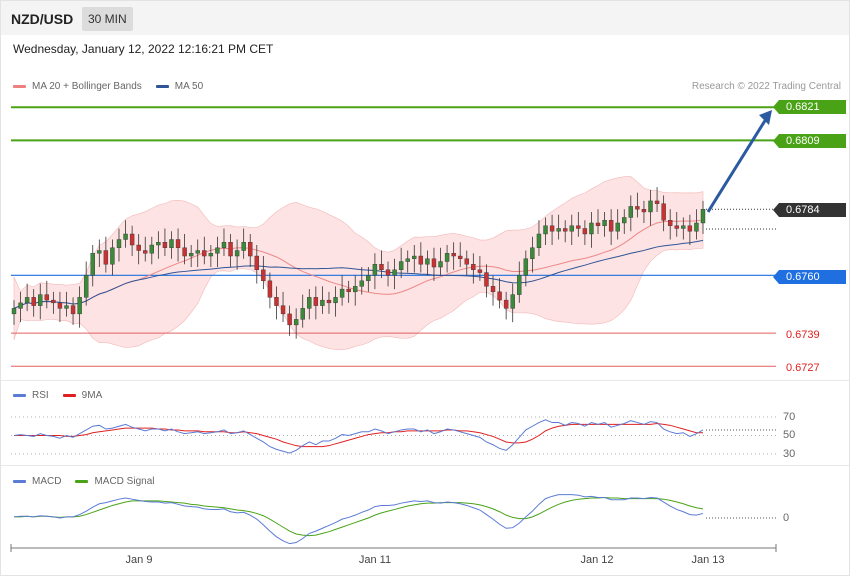 Image resolution: width=850 pixels, height=576 pixels. Describe the element at coordinates (708, 560) in the screenshot. I see `x-label-jan13: Jan 13` at that location.